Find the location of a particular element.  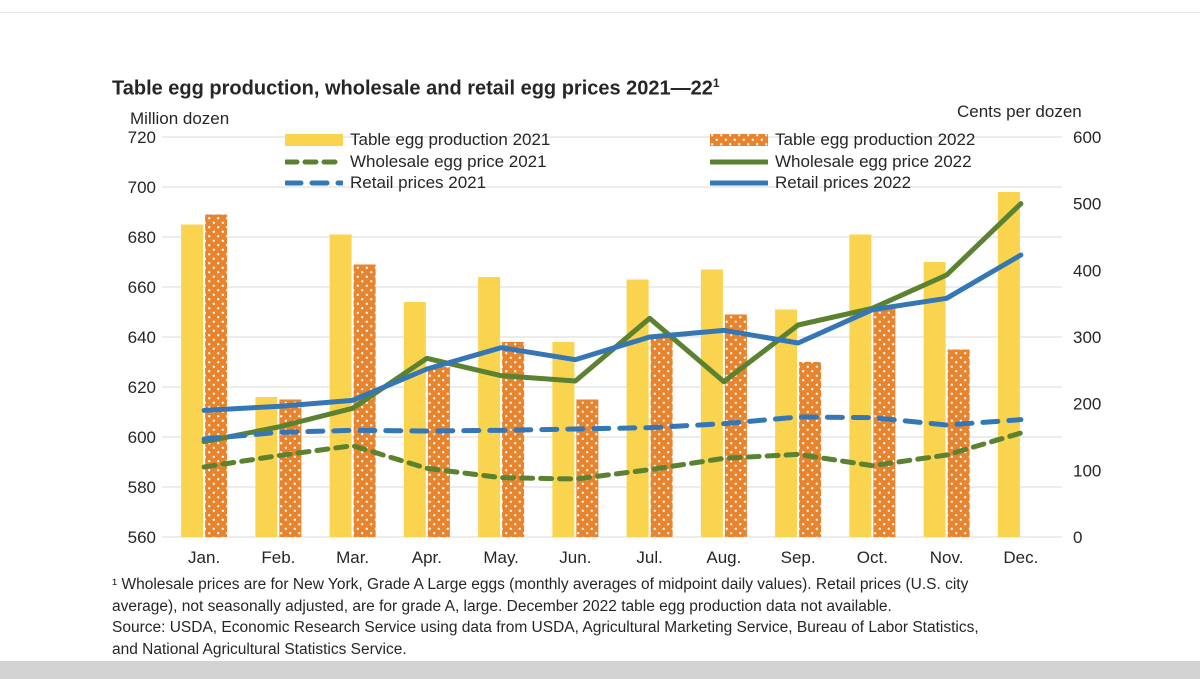

right-axis-unit-label: Cents per dozen is located at coordinates (1019, 111).